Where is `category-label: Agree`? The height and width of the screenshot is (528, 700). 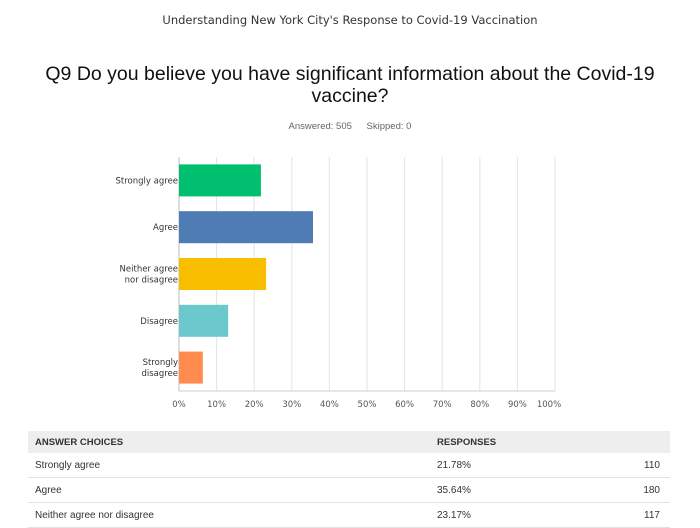 category-label: Agree is located at coordinates (165, 228).